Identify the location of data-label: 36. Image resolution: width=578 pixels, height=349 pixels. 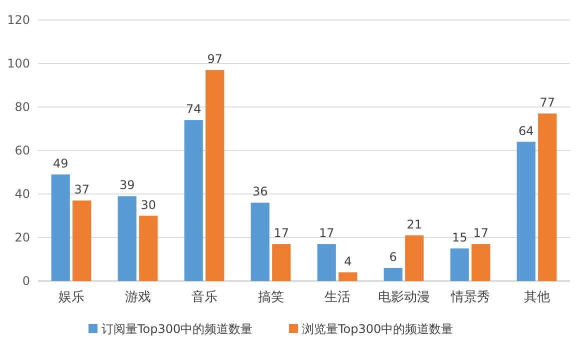
(260, 191).